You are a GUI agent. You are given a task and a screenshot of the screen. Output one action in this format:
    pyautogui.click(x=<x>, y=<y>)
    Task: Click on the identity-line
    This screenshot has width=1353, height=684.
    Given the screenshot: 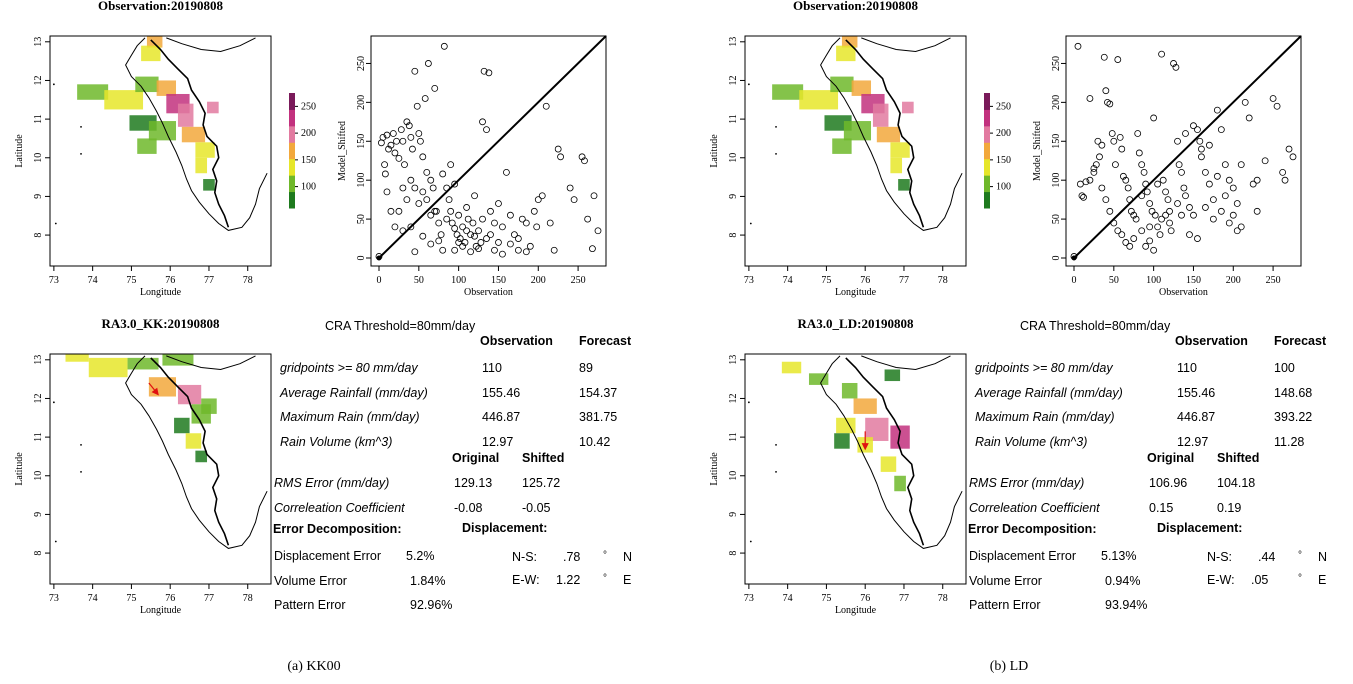 What is the action you would take?
    pyautogui.click(x=1187, y=147)
    